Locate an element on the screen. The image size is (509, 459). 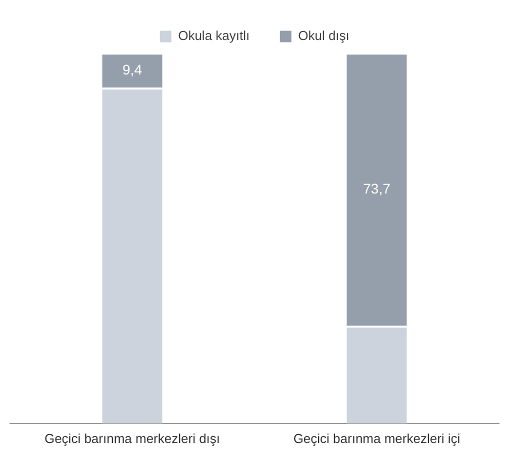
data-label: 9,4 is located at coordinates (132, 69).